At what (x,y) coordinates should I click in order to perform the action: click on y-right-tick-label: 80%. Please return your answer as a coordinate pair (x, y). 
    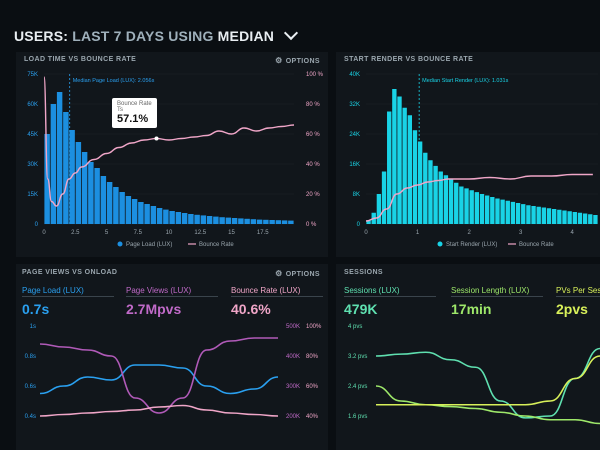
    Looking at the image, I should click on (312, 357).